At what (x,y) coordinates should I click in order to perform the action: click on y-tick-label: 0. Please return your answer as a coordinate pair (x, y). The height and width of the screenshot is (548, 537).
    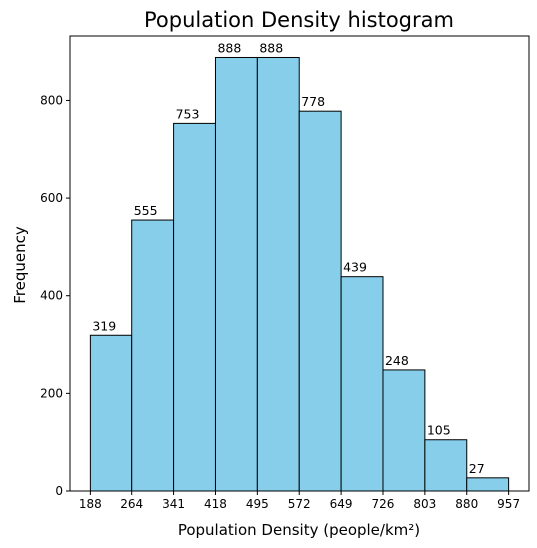
    Looking at the image, I should click on (59, 491).